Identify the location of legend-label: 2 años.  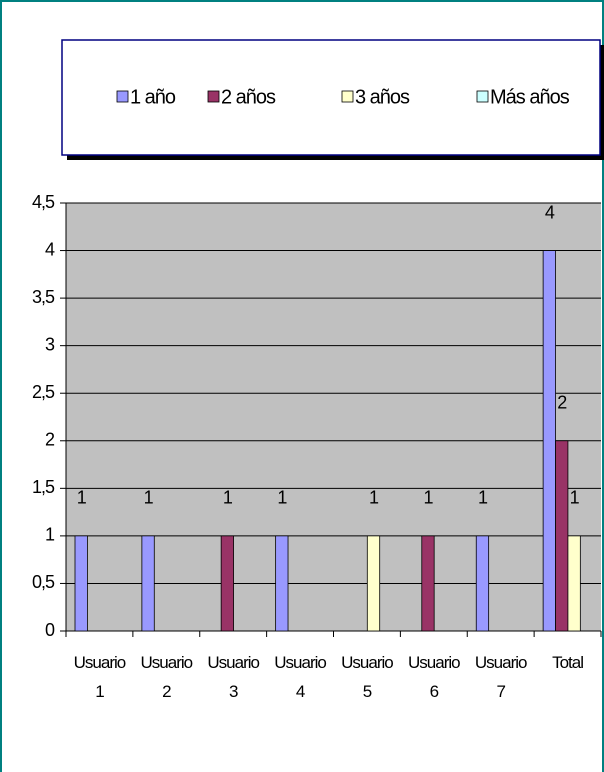
(248, 97).